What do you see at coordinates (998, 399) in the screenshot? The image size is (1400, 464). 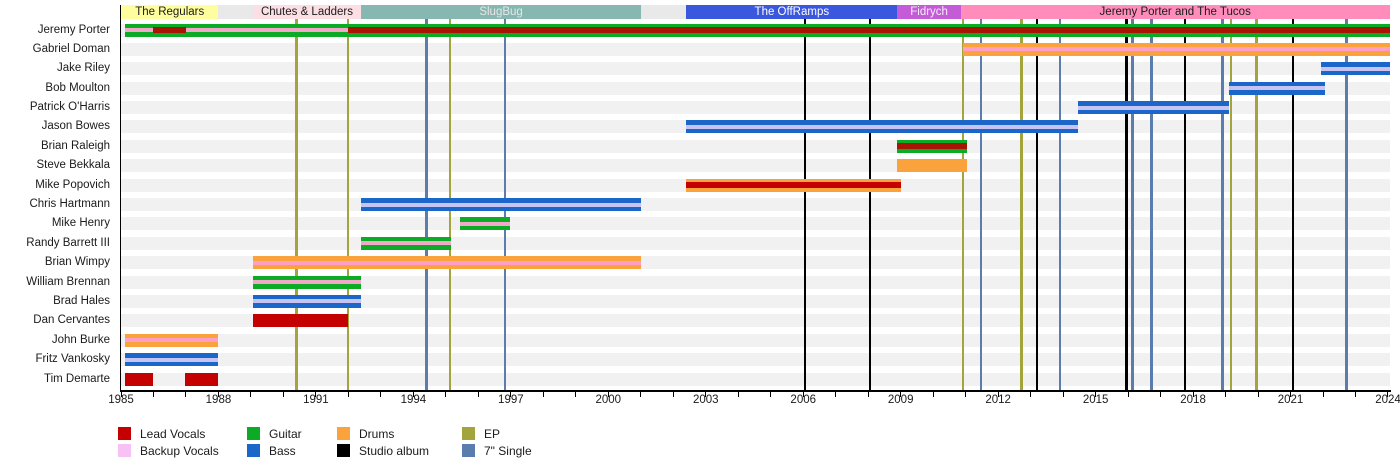 I see `axis-year-label: 2012` at bounding box center [998, 399].